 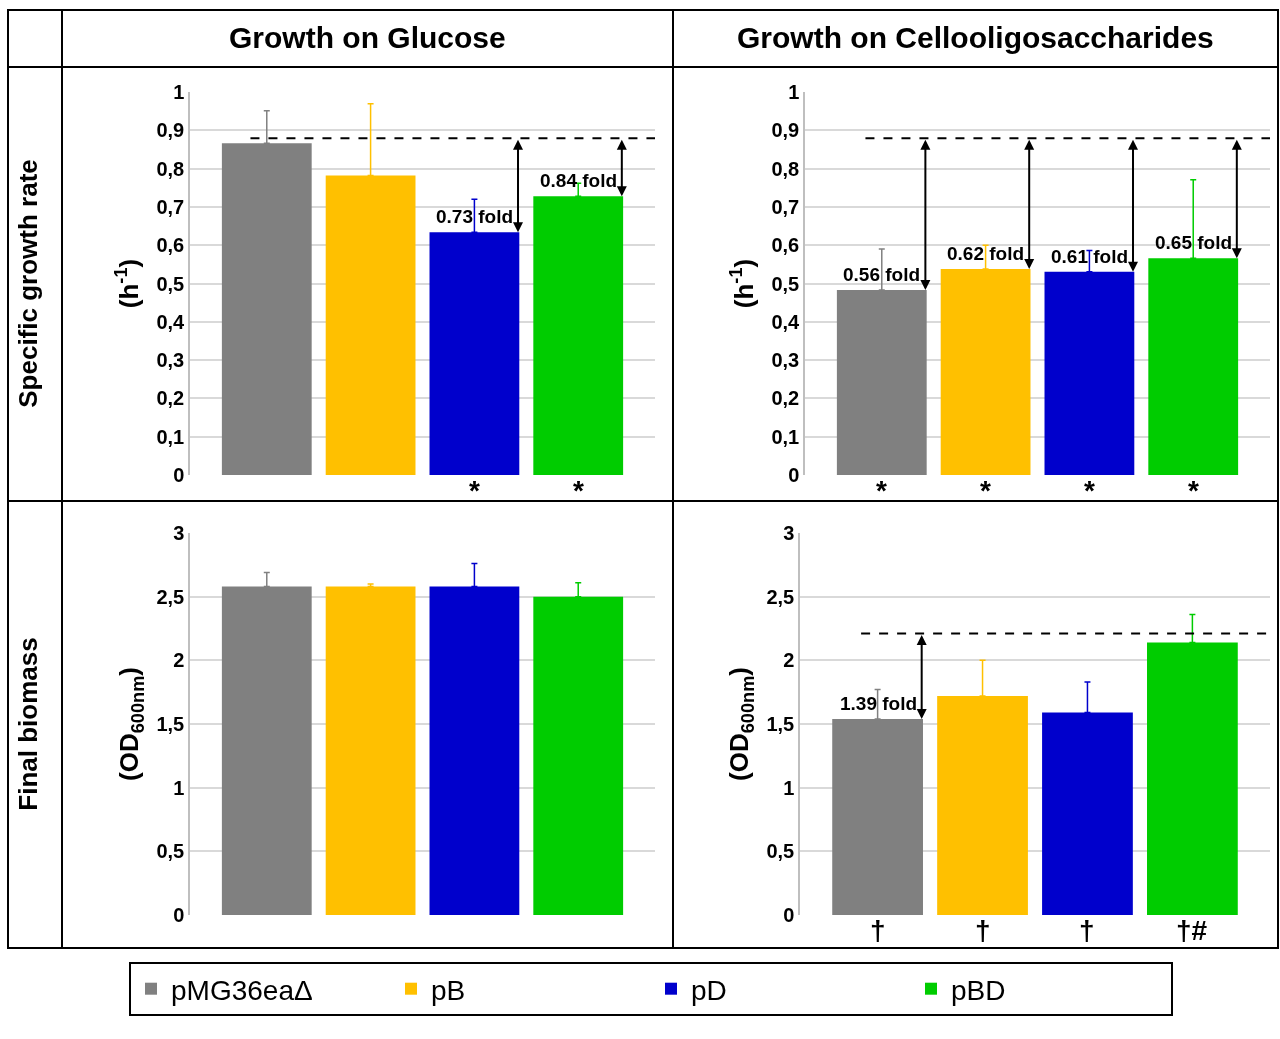 I want to click on annotation: 0.62 fold, so click(x=986, y=253).